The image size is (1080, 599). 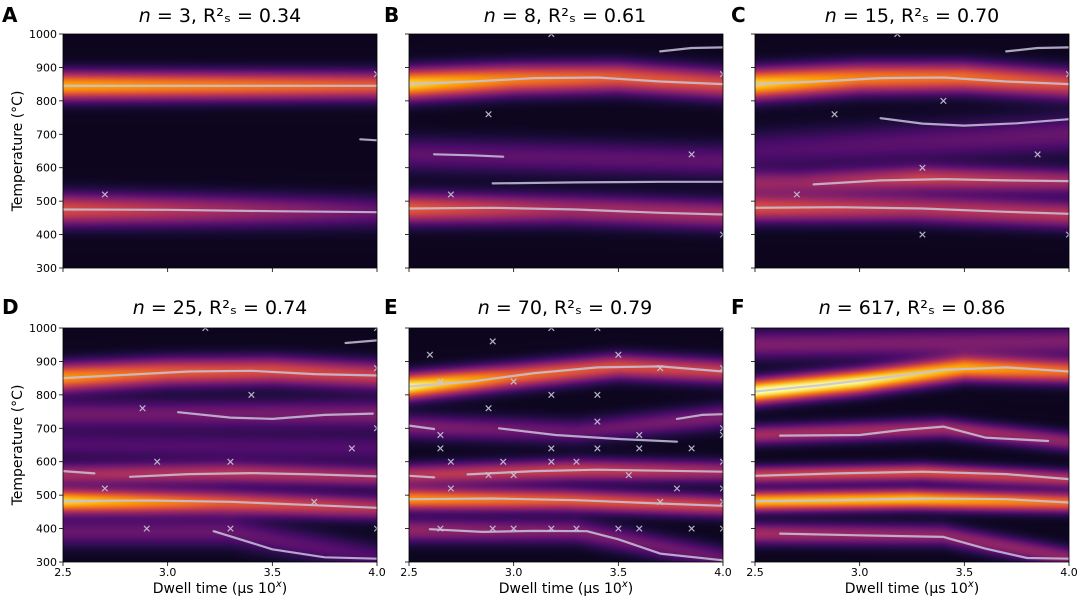 What do you see at coordinates (560, 589) in the screenshot?
I see `x-axis-label-e-main: Dwell time (µs 10` at bounding box center [560, 589].